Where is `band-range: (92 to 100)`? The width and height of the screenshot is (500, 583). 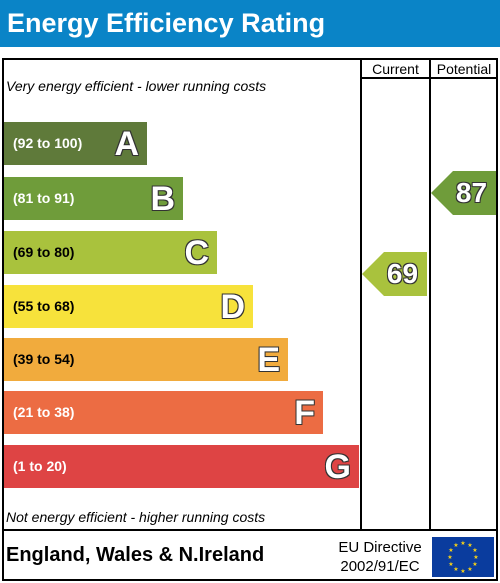
band-range: (92 to 100) is located at coordinates (48, 143).